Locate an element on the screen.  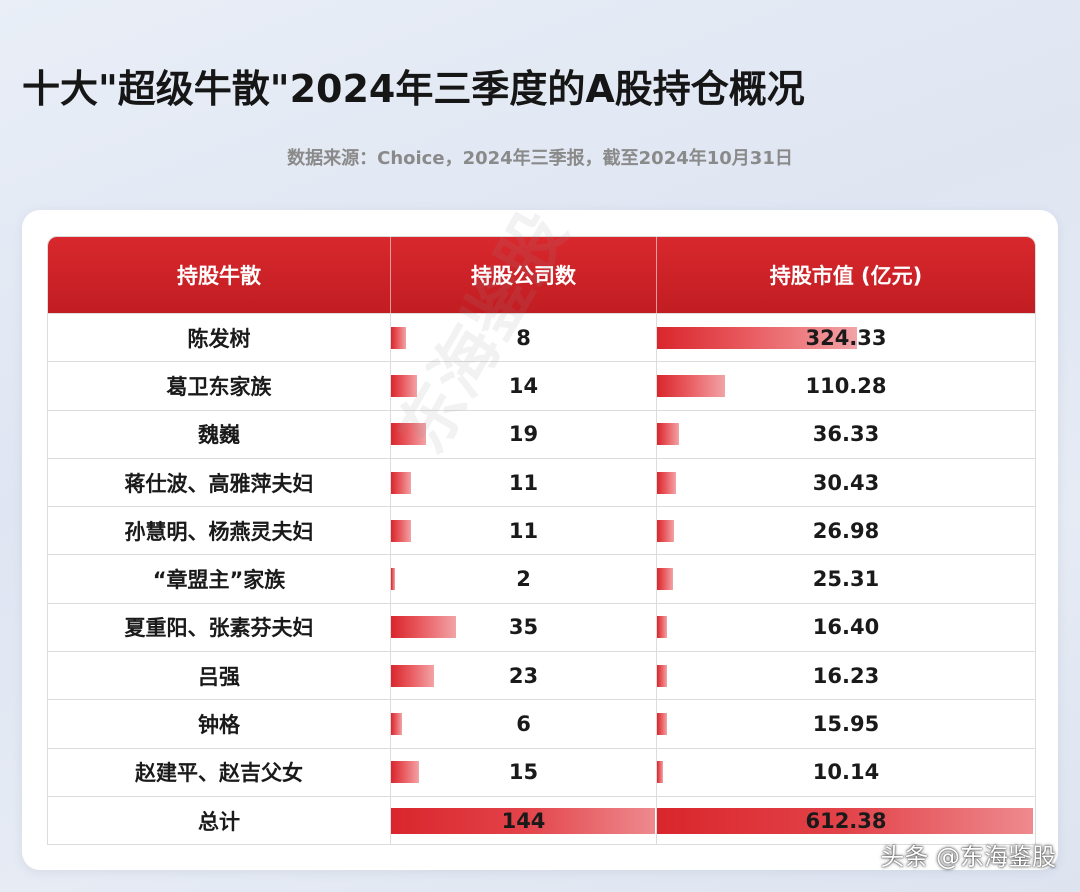
market-value-value: 16.40 is located at coordinates (846, 627).